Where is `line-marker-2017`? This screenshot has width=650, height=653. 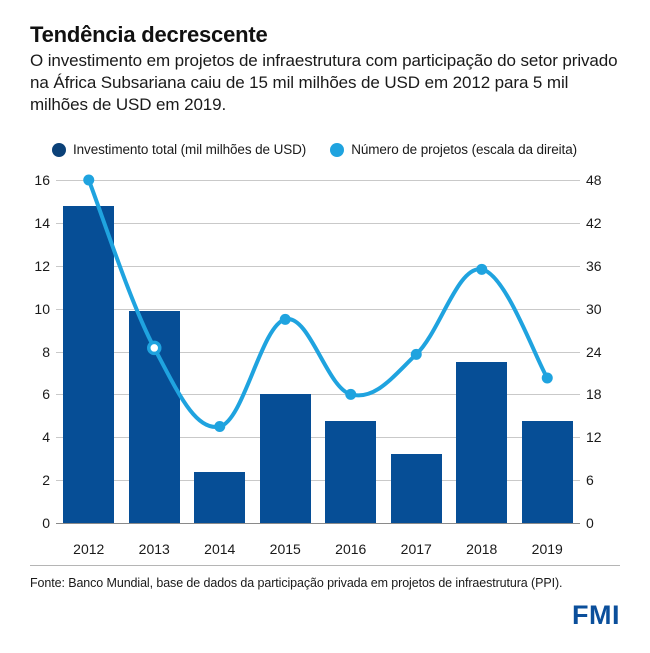 line-marker-2017 is located at coordinates (416, 354).